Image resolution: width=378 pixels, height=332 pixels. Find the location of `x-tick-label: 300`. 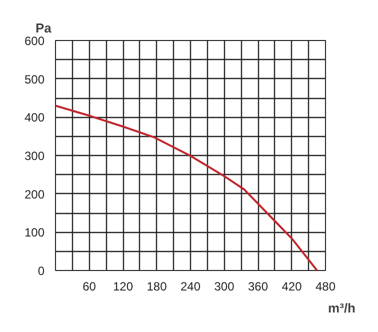

x-tick-label: 300 is located at coordinates (224, 287).